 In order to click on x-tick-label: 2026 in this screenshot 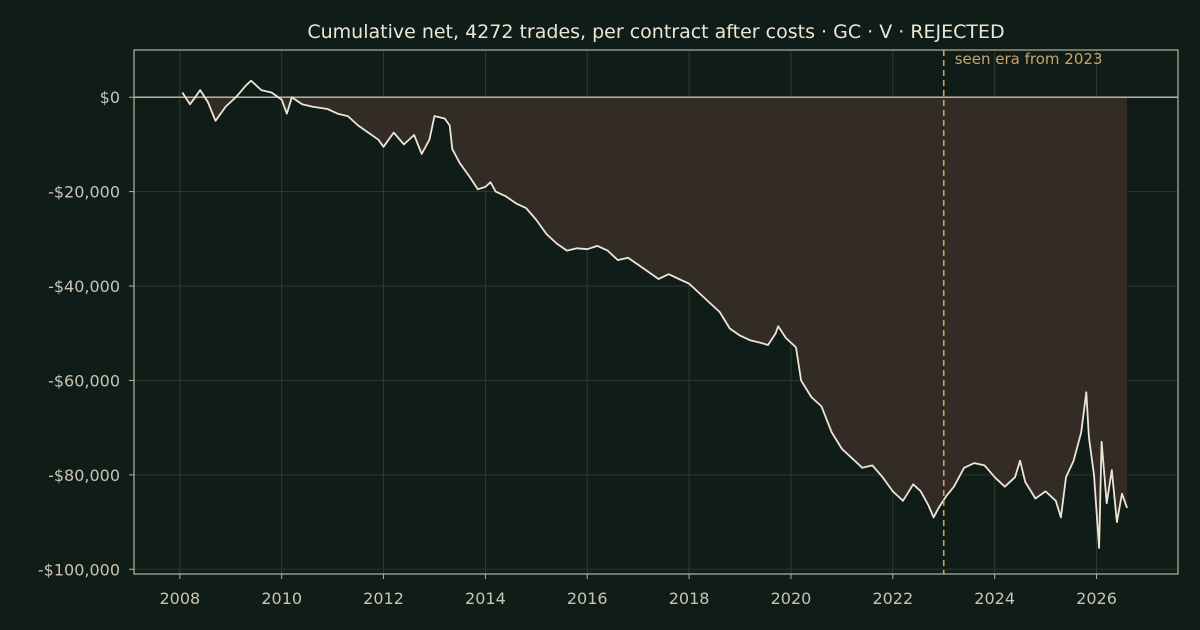, I will do `click(1096, 598)`.